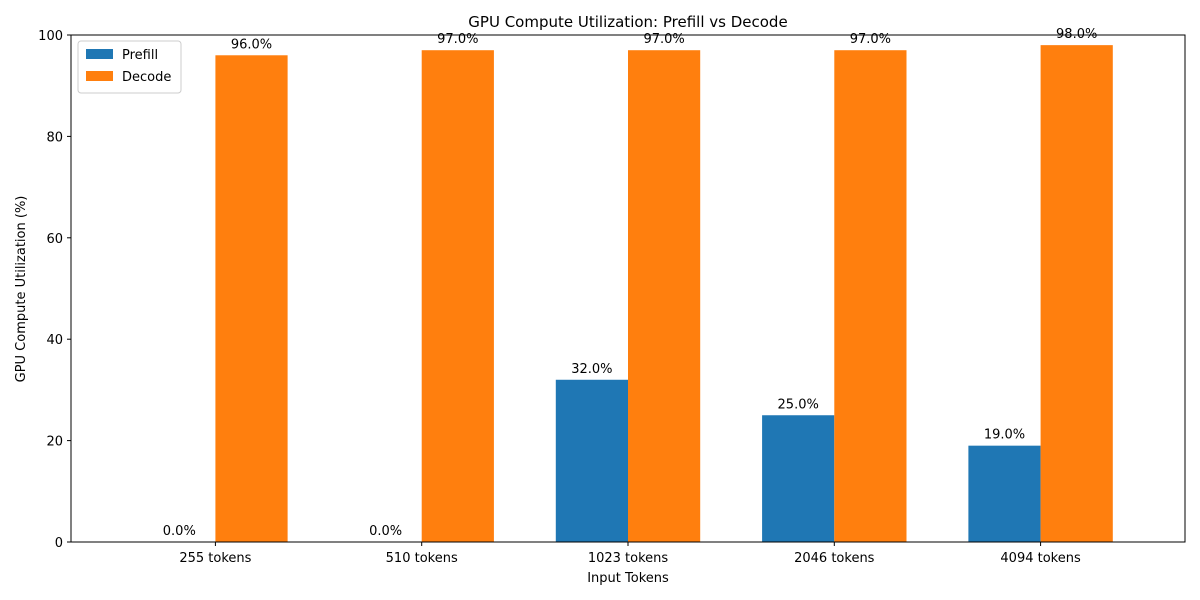 The height and width of the screenshot is (600, 1200). What do you see at coordinates (591, 369) in the screenshot?
I see `data-label-prefill: 32.0%` at bounding box center [591, 369].